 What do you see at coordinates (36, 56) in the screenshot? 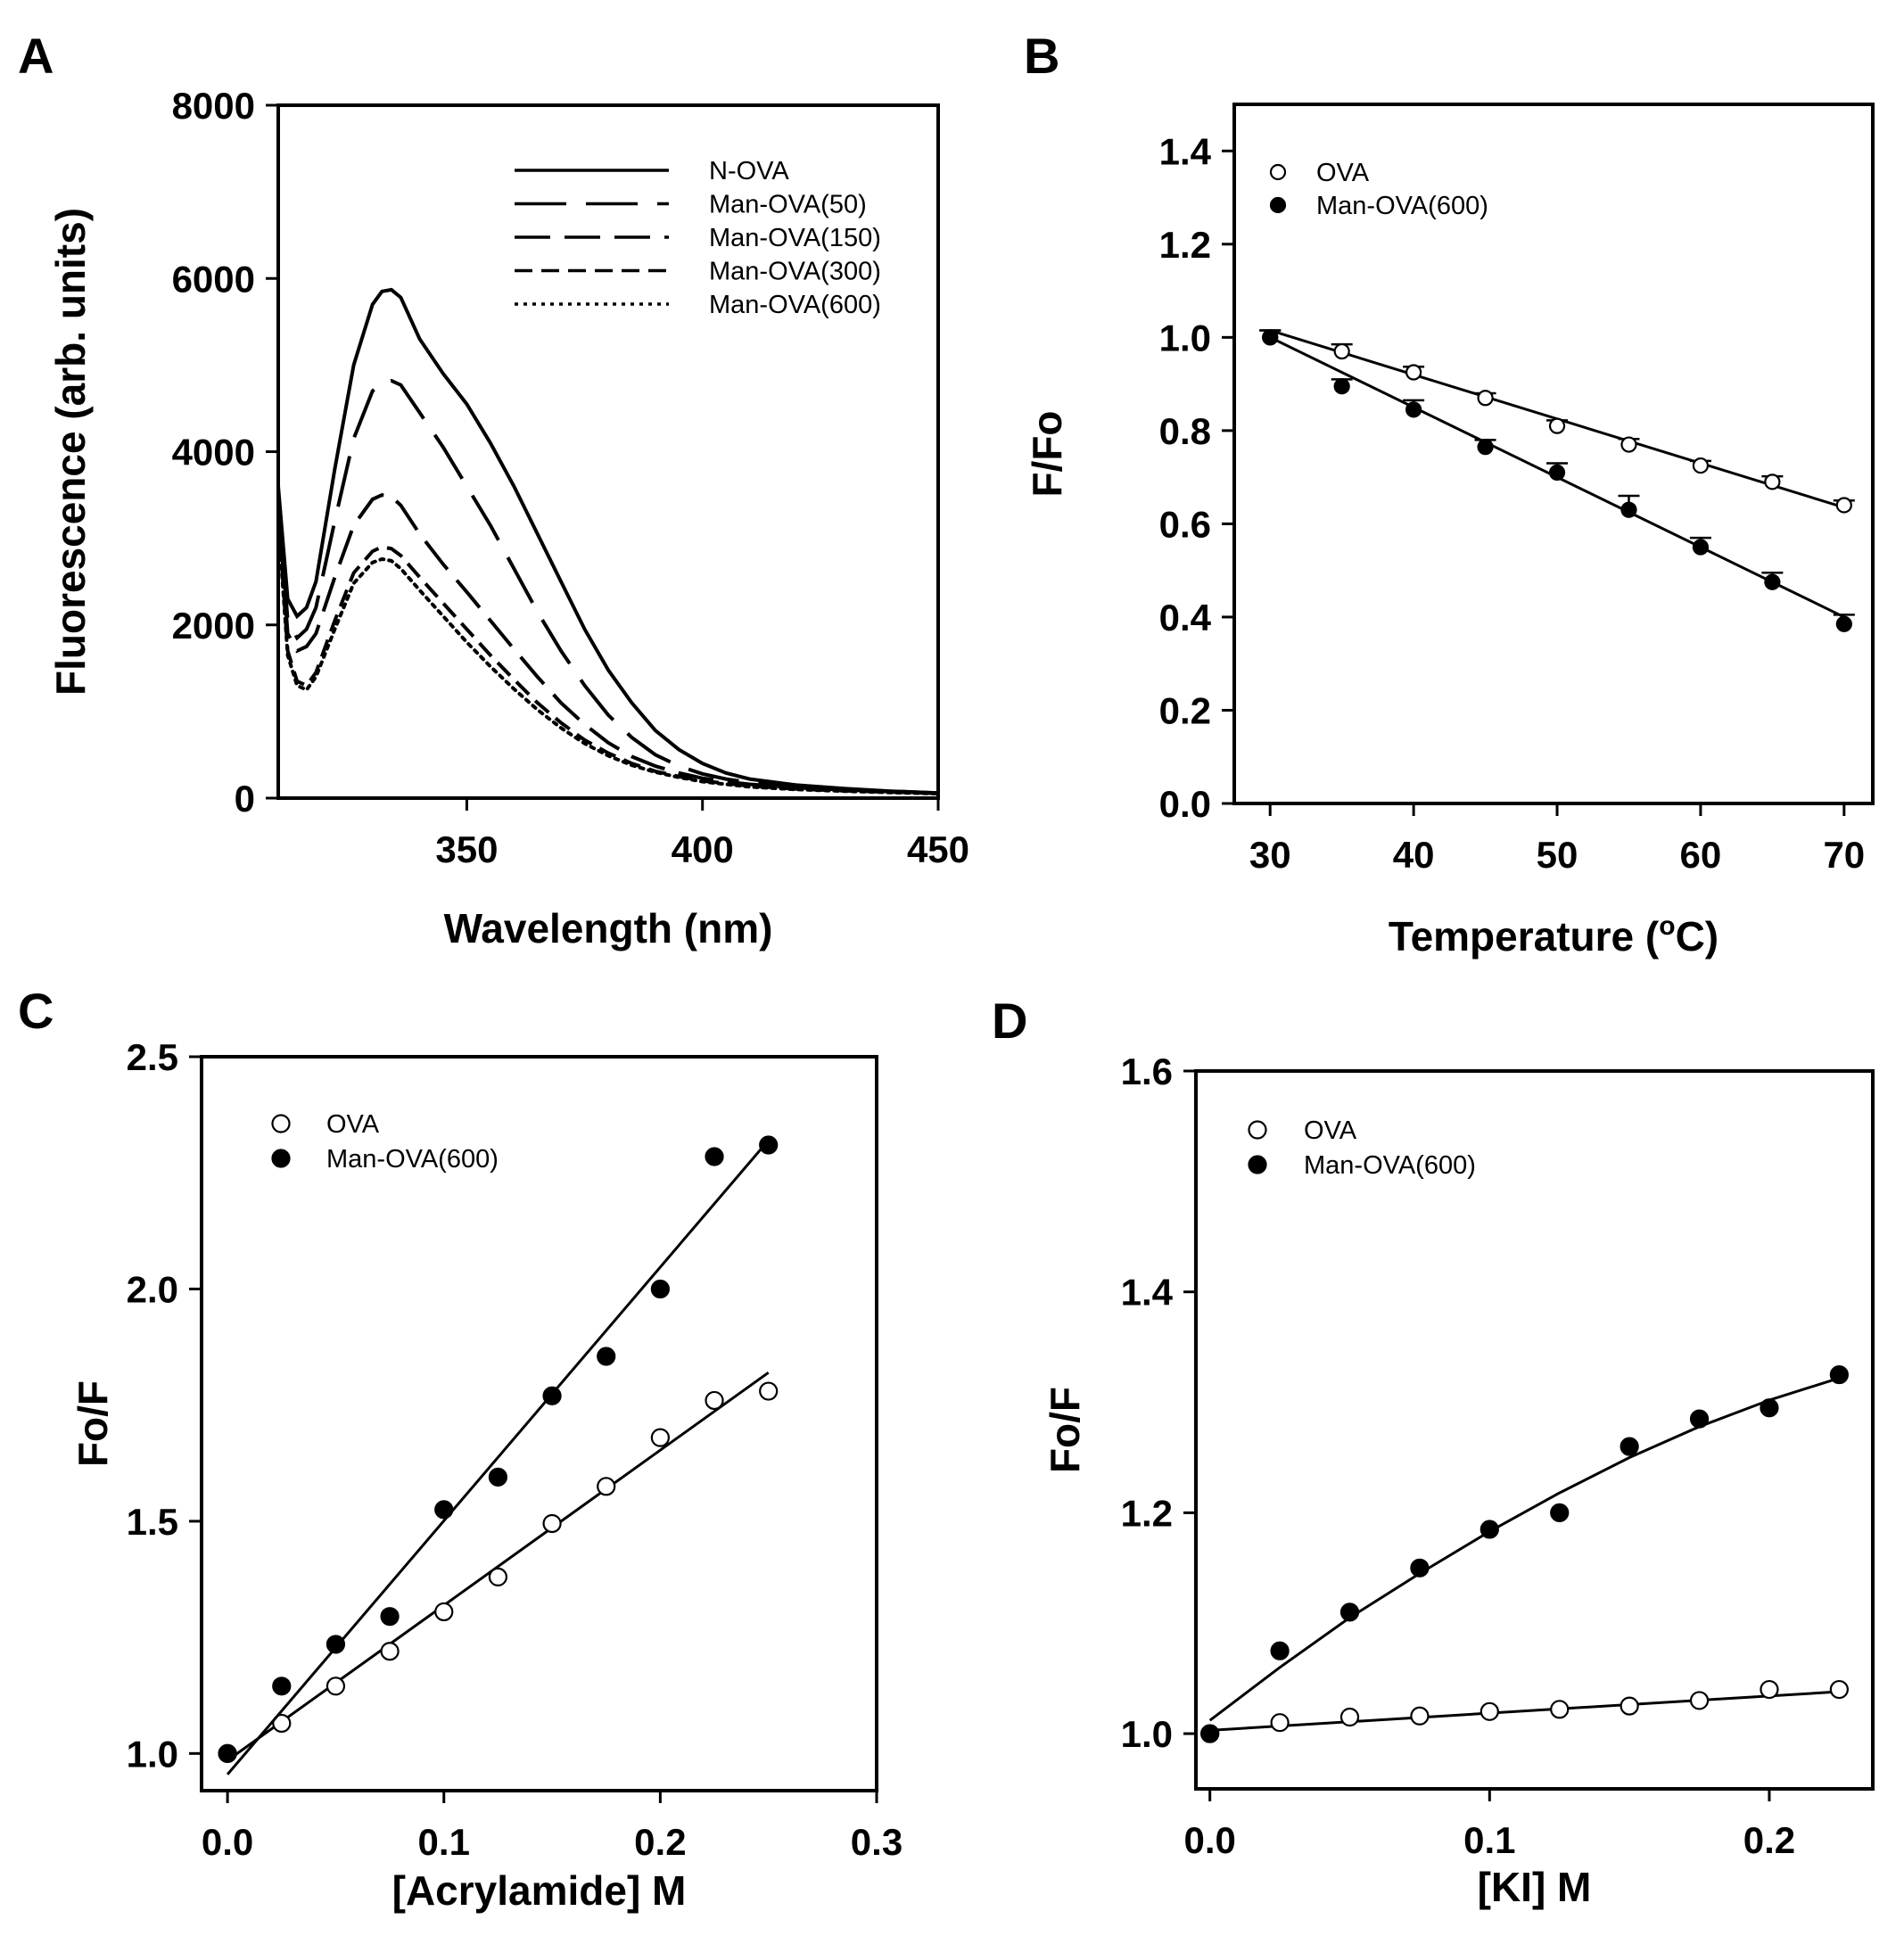
I see `panel-label: A` at bounding box center [36, 56].